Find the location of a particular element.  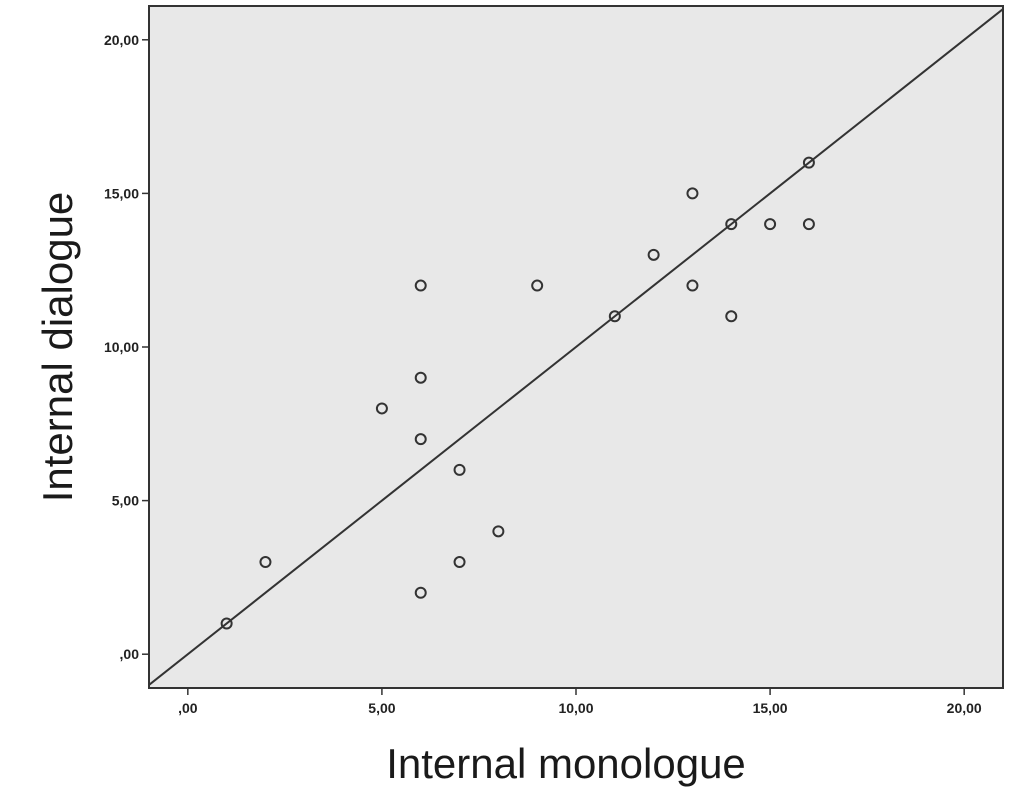

x-tick-label: 15,00 is located at coordinates (770, 708).